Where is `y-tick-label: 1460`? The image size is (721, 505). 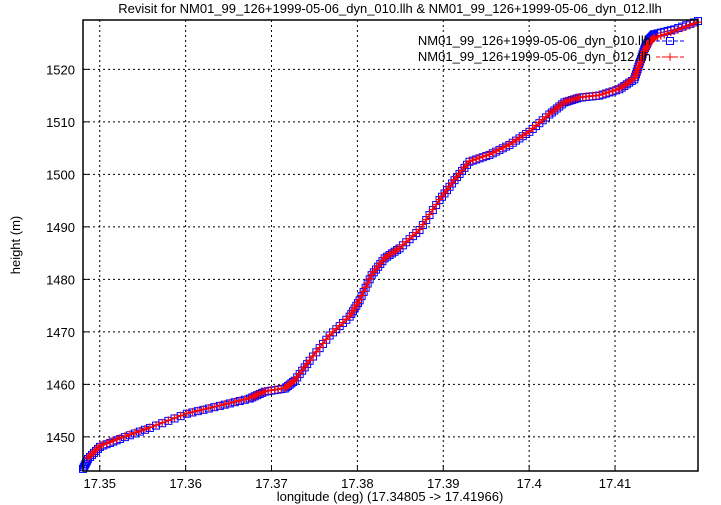
y-tick-label: 1460 is located at coordinates (60, 384).